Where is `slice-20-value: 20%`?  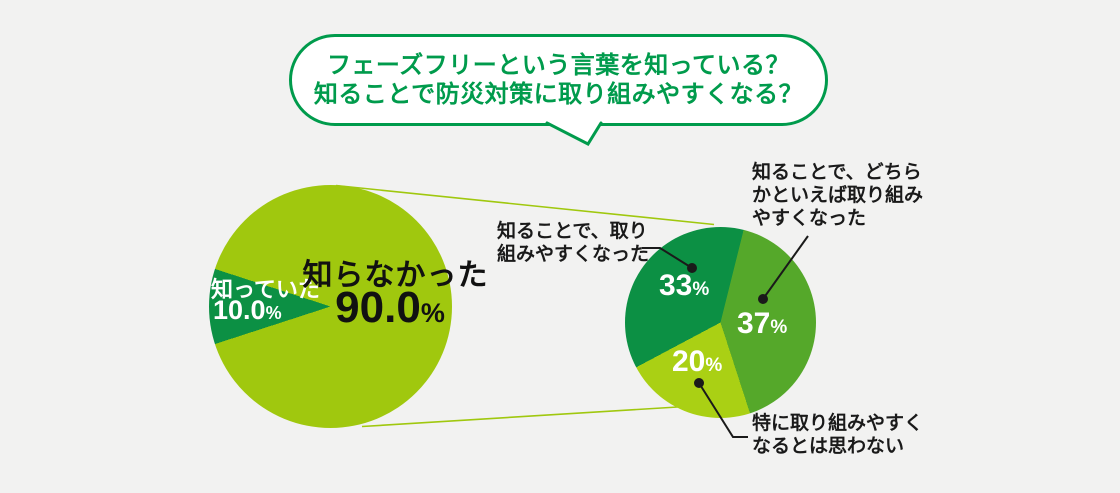
slice-20-value: 20% is located at coordinates (697, 362).